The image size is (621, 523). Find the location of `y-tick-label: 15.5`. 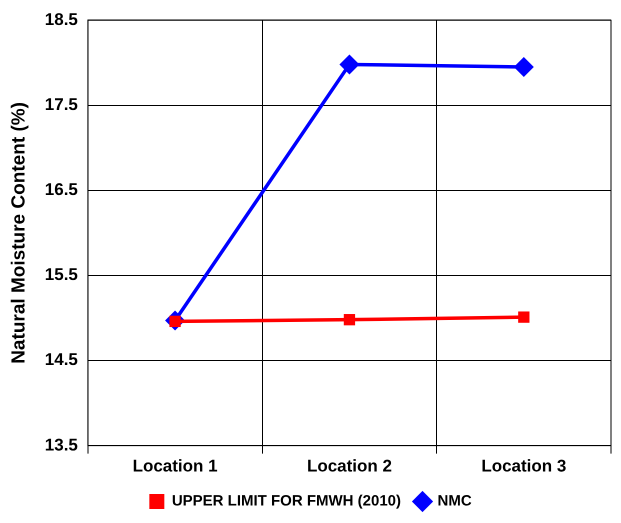

y-tick-label: 15.5 is located at coordinates (61, 274).